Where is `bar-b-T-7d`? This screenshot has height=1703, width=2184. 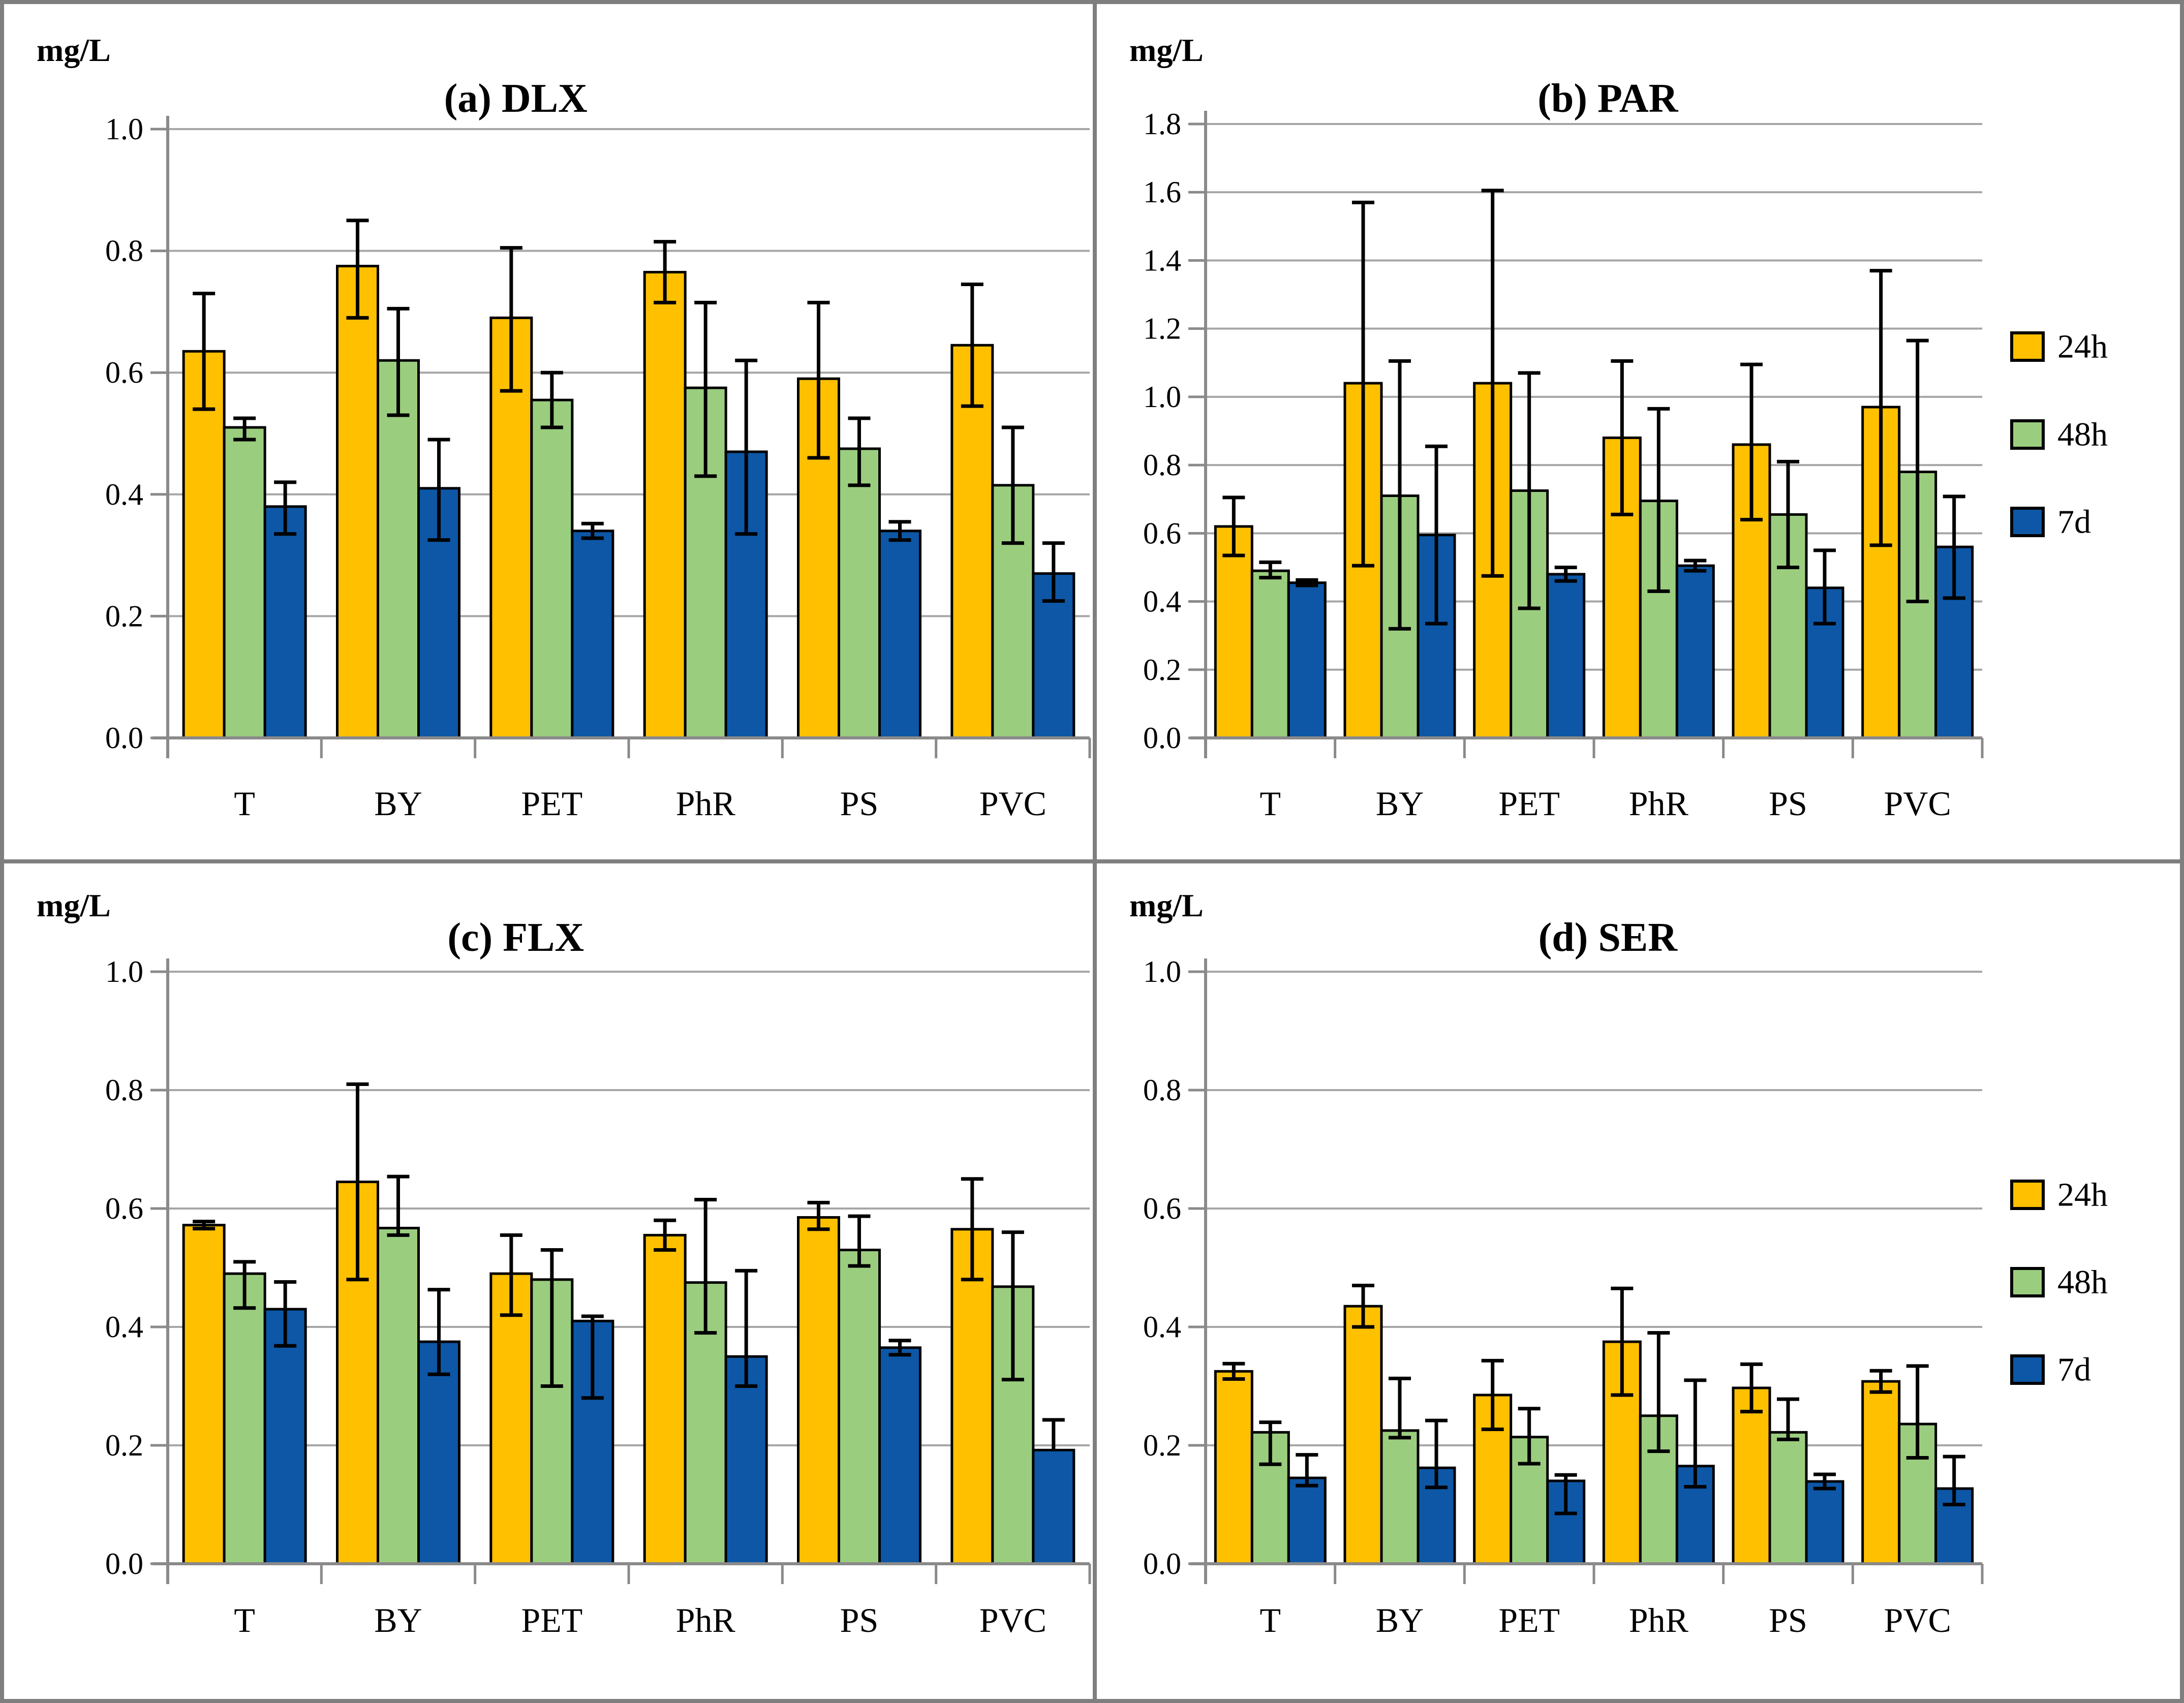
bar-b-T-7d is located at coordinates (1307, 660).